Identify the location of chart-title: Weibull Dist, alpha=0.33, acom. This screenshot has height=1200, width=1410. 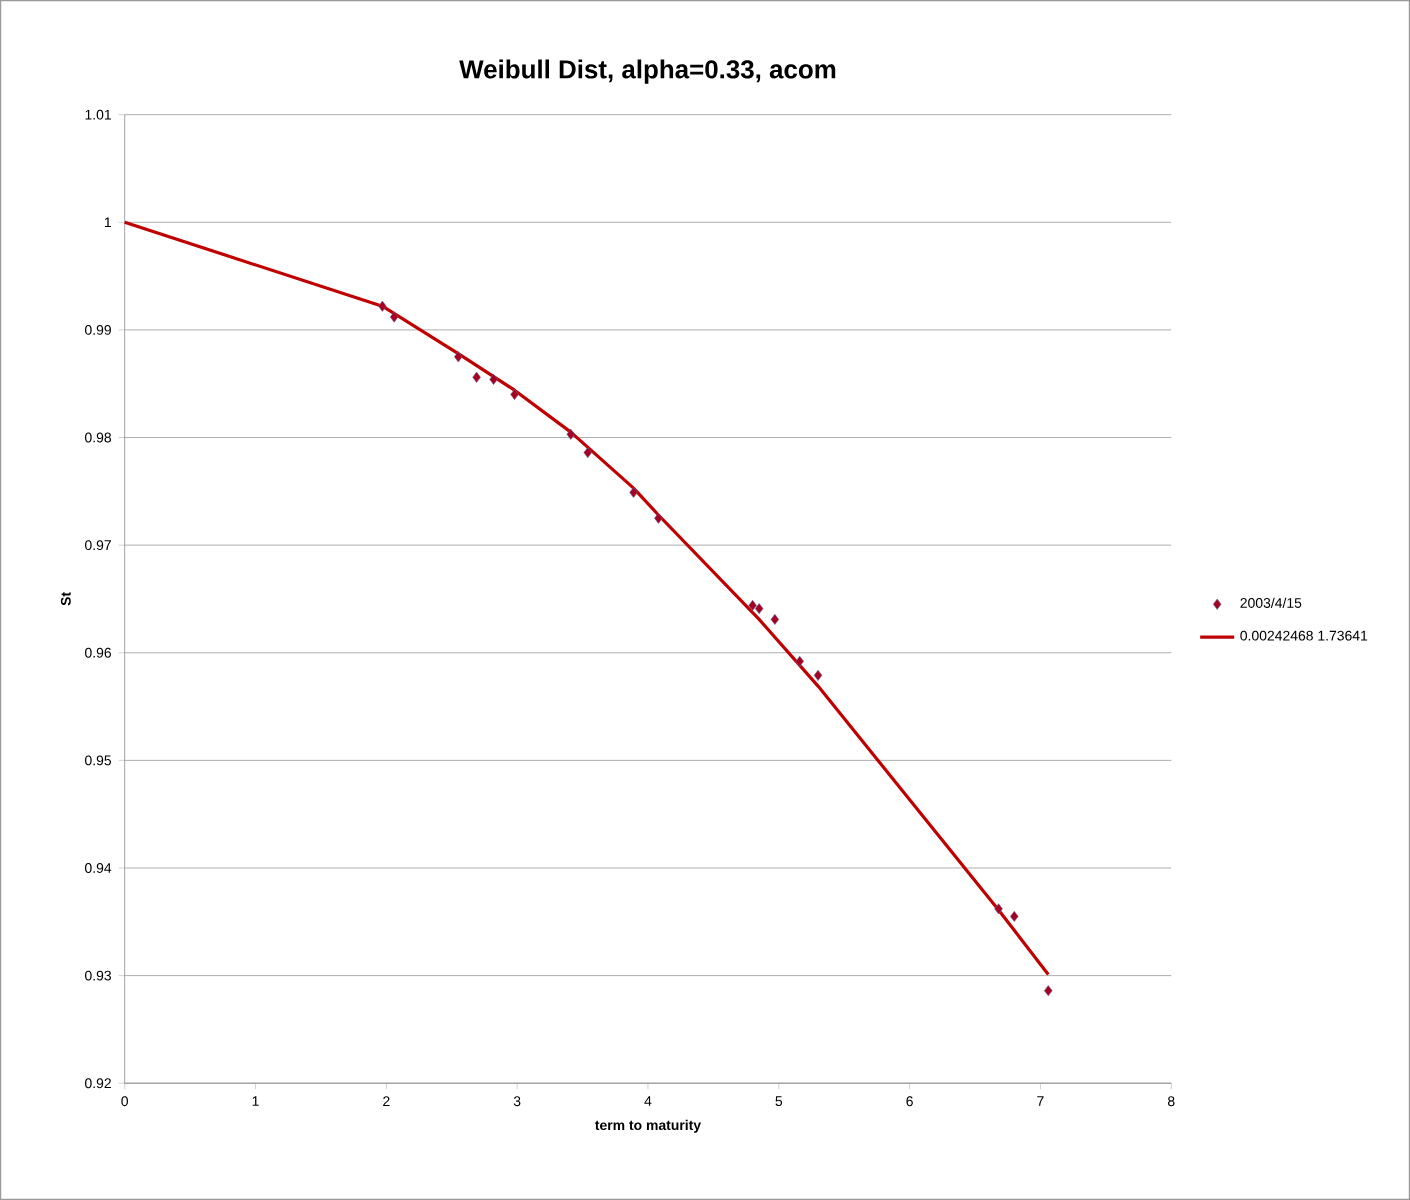
(647, 71).